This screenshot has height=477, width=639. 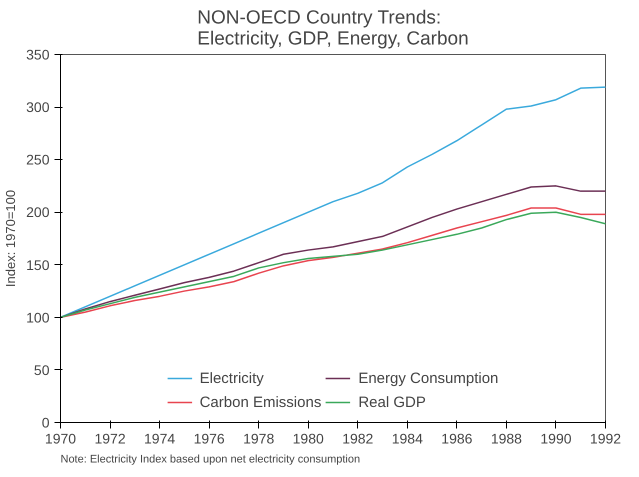 I want to click on x-tick-label: 1992, so click(x=606, y=438).